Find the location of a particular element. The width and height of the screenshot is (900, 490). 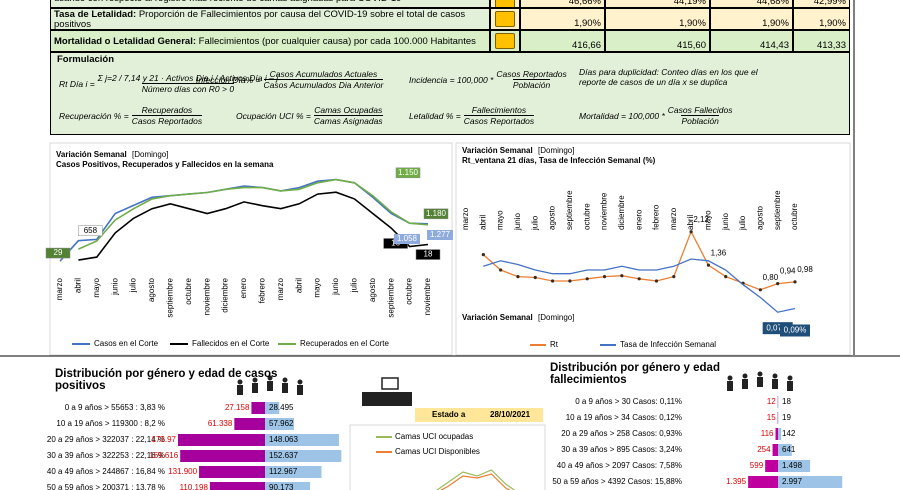

numerator: Casos Reportados is located at coordinates (531, 74).